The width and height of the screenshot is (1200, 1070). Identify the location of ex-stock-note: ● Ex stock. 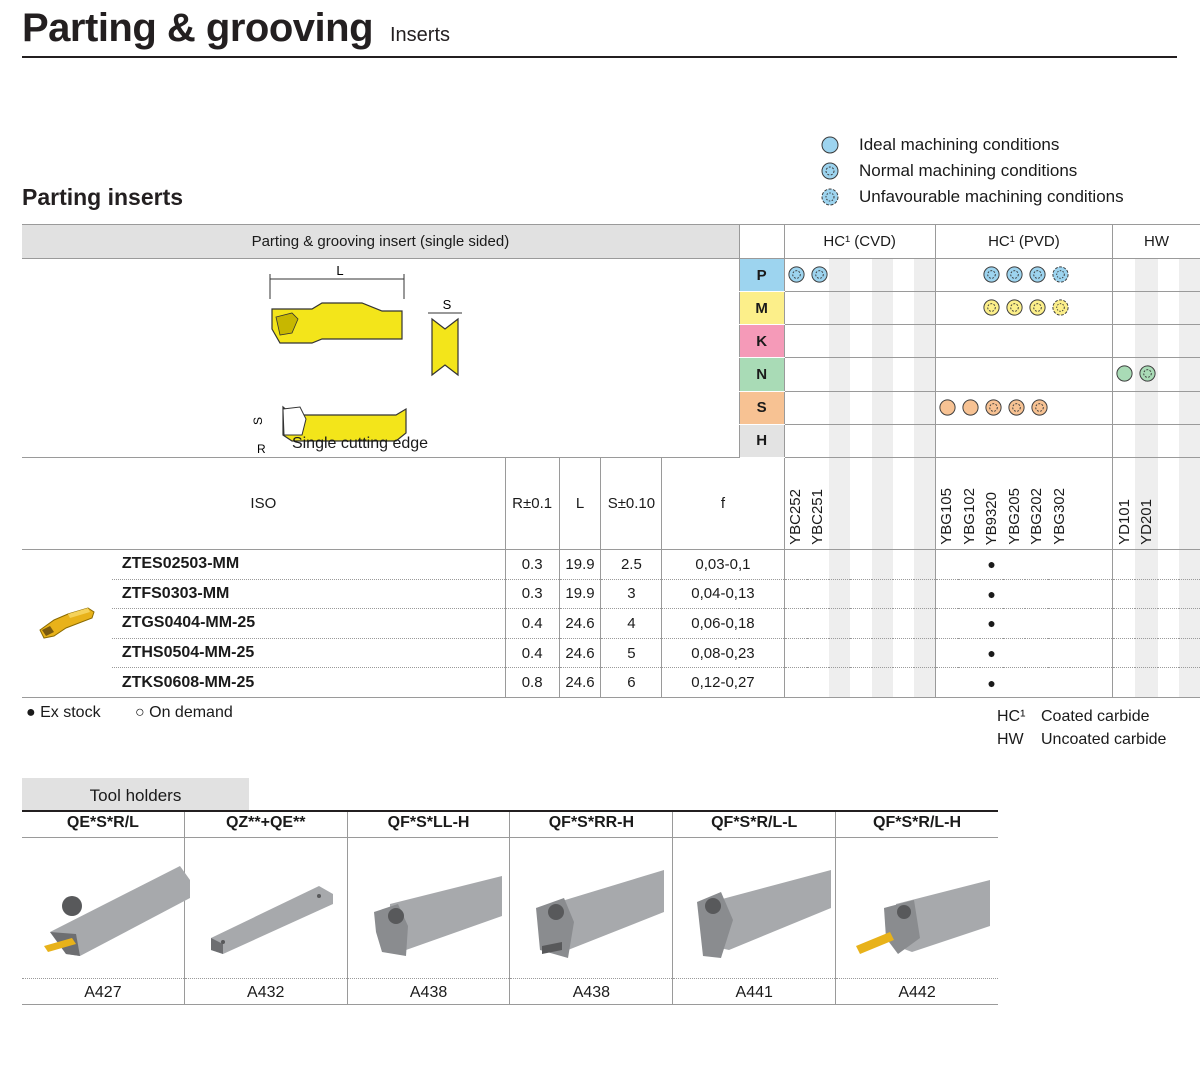
(63, 712).